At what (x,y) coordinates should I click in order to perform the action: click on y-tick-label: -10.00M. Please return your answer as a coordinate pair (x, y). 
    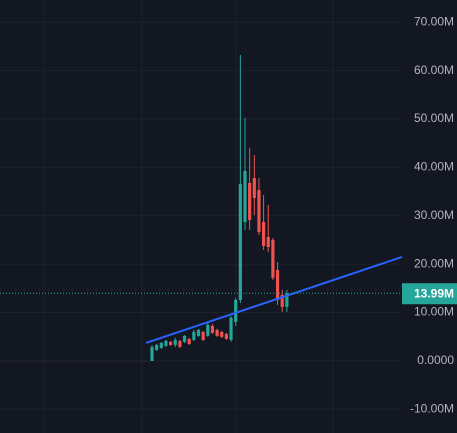
    Looking at the image, I should click on (432, 408).